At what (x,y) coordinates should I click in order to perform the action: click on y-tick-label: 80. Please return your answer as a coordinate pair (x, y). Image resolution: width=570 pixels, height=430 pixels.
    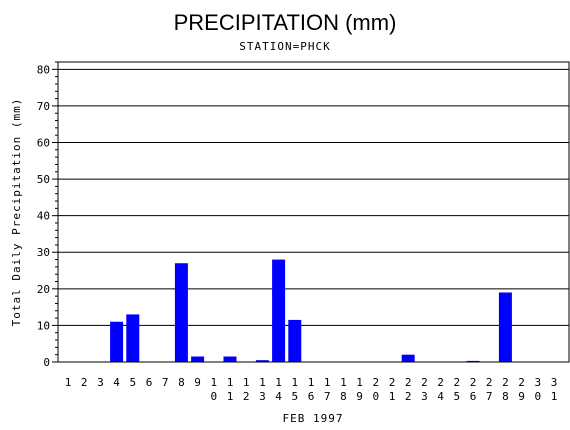
    Looking at the image, I should click on (43, 69).